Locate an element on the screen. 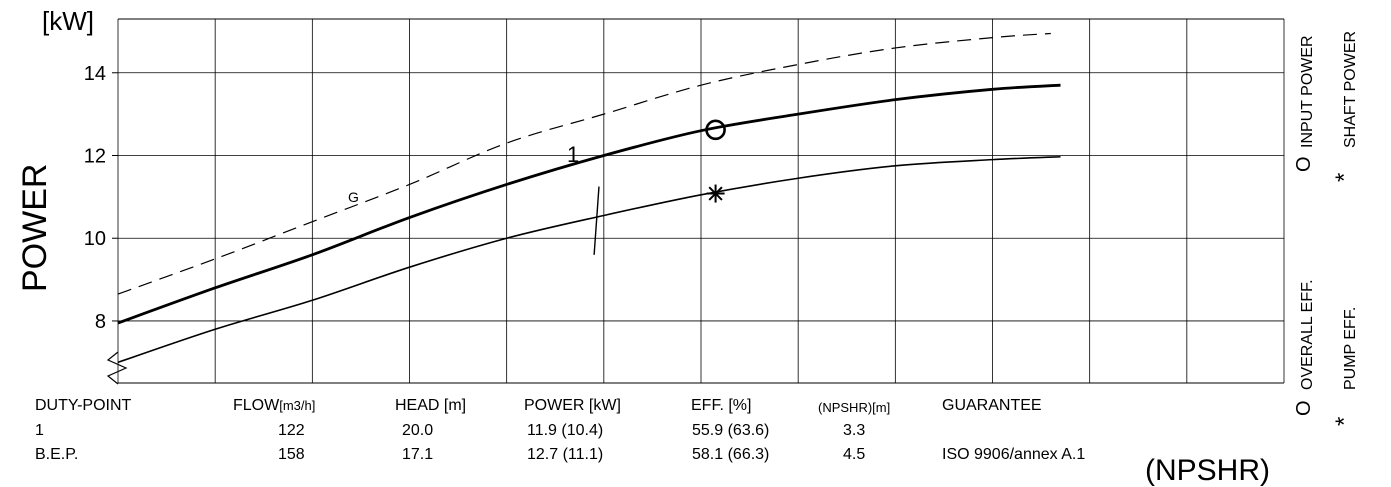  header-flow-unit: [m3/h] is located at coordinates (297, 405).